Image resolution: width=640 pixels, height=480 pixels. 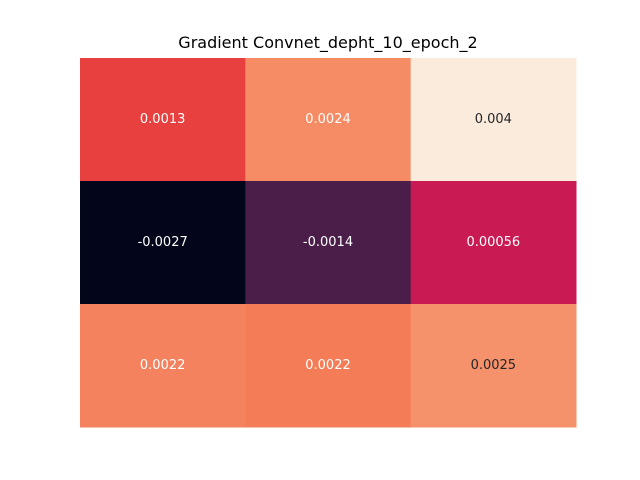 I want to click on cell-value-label-r1-c1: -0.0014, so click(x=328, y=242).